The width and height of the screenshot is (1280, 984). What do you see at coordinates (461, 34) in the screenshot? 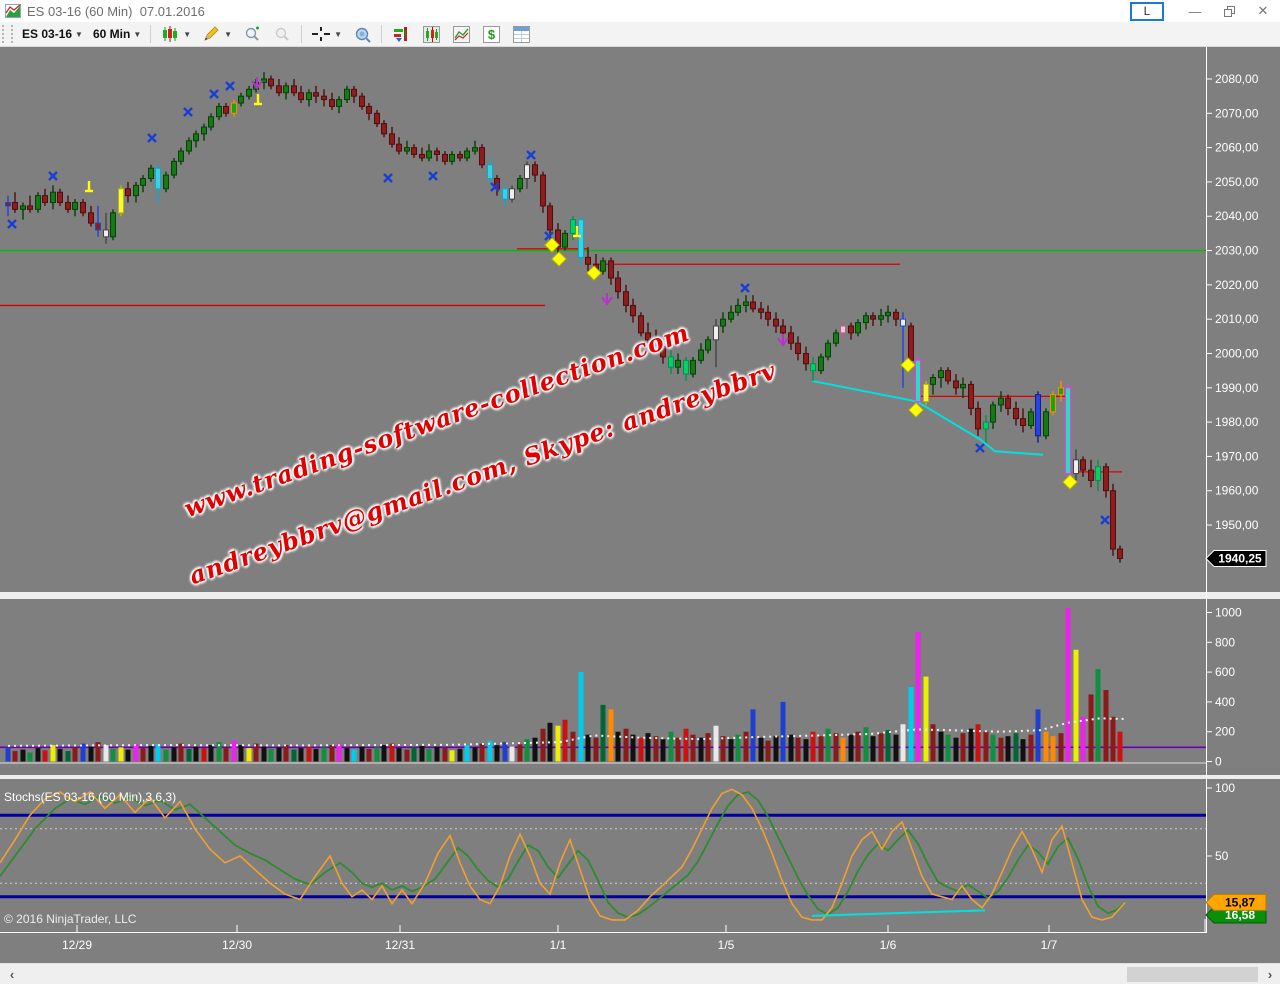
I see `indicators-button` at bounding box center [461, 34].